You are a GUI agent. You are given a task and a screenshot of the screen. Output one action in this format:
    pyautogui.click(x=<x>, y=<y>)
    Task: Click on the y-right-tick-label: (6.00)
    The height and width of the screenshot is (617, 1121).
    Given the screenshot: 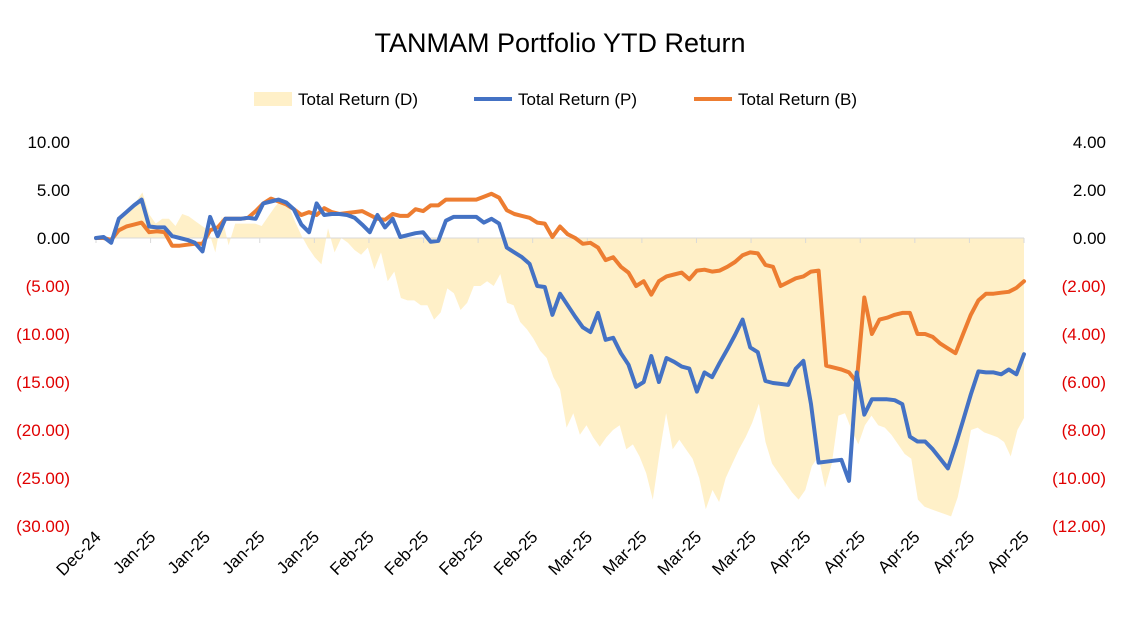 What is the action you would take?
    pyautogui.click(x=1084, y=382)
    